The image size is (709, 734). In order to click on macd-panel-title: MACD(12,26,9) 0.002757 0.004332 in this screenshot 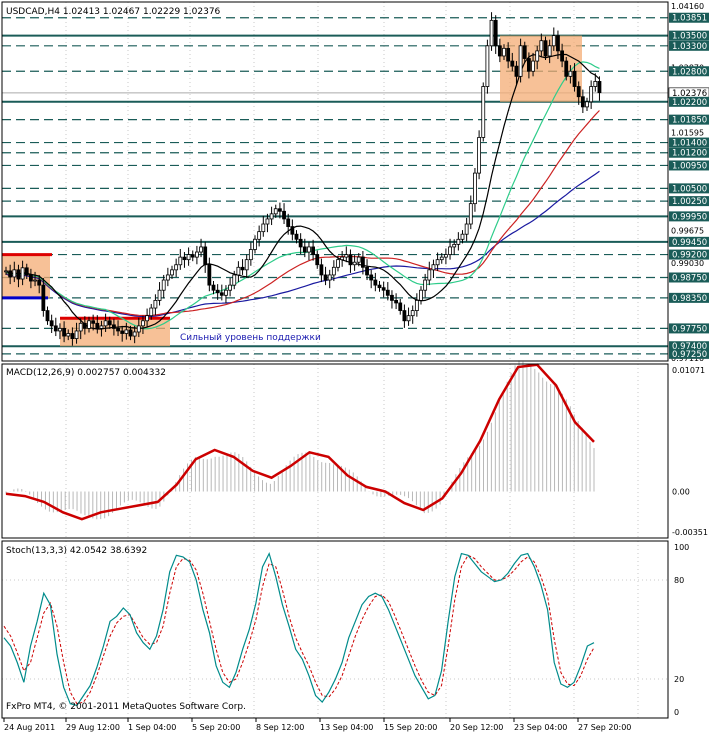, I will do `click(86, 373)`.